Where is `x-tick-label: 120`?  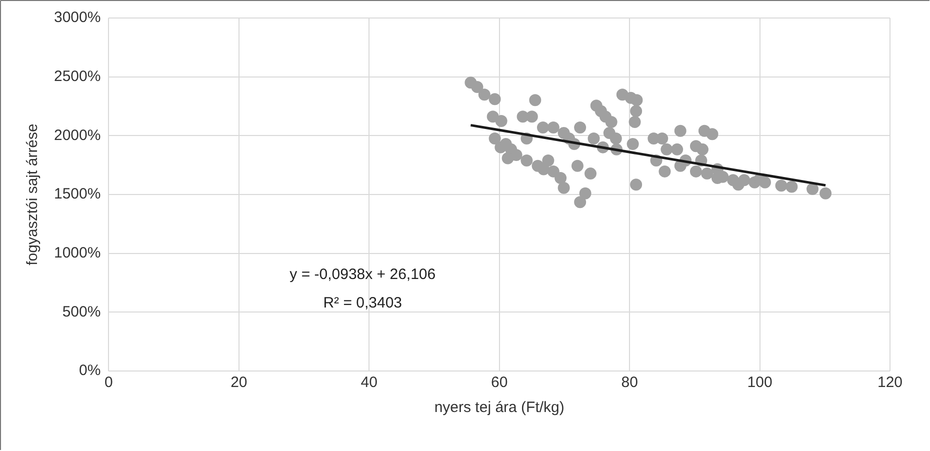 x-tick-label: 120 is located at coordinates (890, 383).